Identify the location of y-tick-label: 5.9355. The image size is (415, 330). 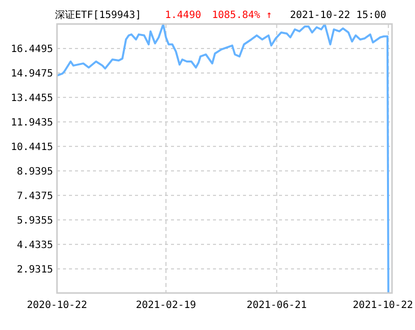
(34, 220).